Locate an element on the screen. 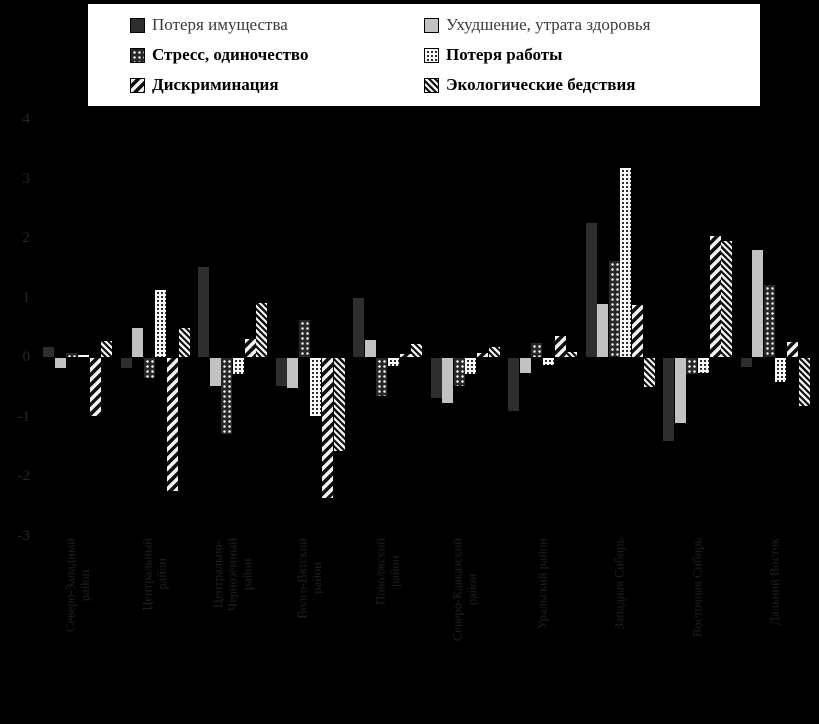 This screenshot has width=819, height=724. y-tick-label: 0 is located at coordinates (26, 357).